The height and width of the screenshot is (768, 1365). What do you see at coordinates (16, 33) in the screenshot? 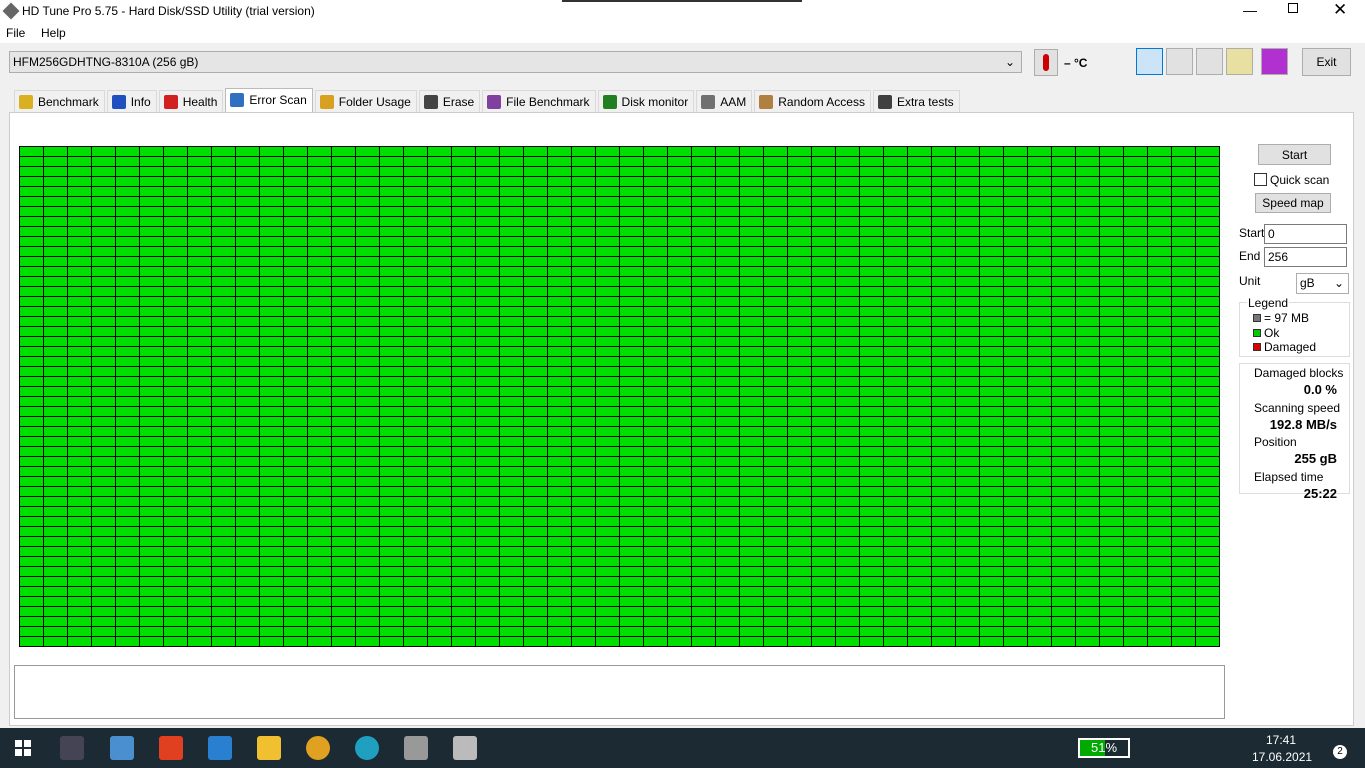
I see `menu-file: File` at bounding box center [16, 33].